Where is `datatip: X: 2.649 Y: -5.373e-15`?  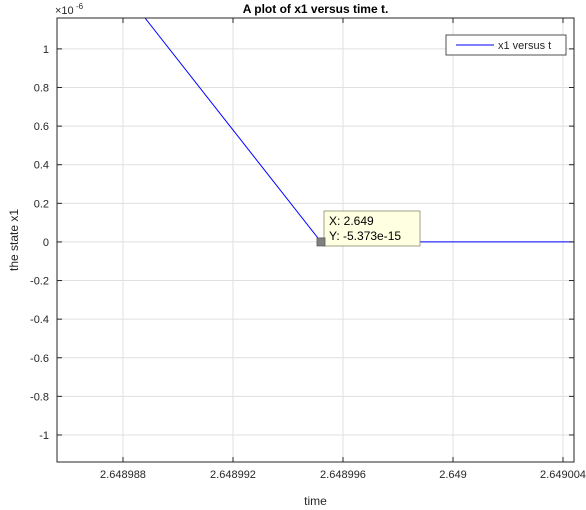 datatip: X: 2.649 Y: -5.373e-15 is located at coordinates (368, 228).